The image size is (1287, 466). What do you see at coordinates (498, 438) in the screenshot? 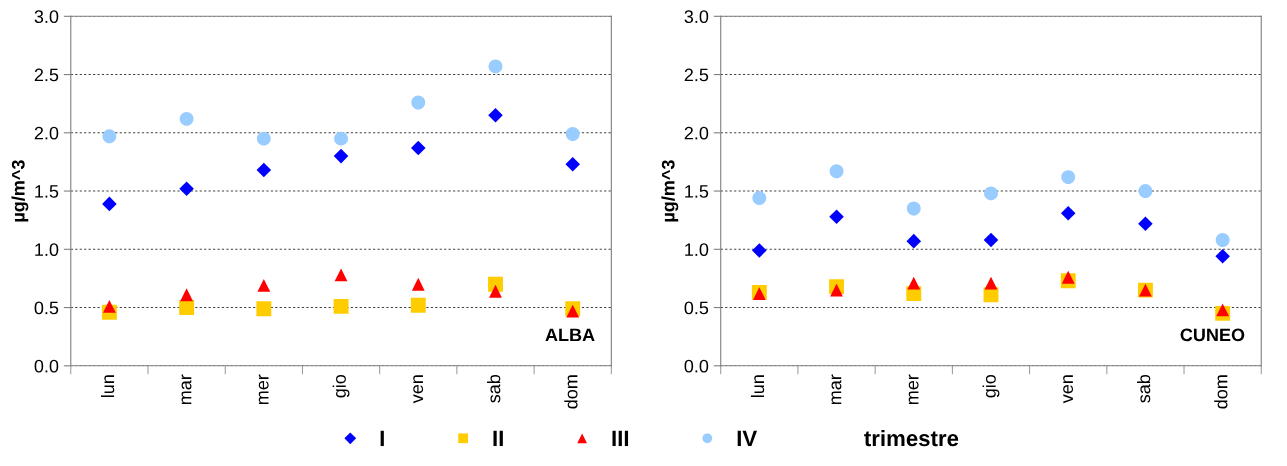
I see `legend-label: II` at bounding box center [498, 438].